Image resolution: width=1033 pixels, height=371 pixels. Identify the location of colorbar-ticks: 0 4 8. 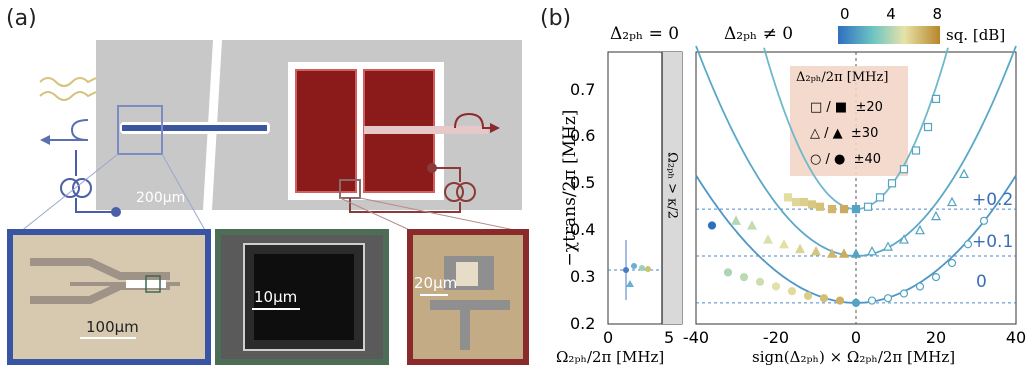
(891, 14).